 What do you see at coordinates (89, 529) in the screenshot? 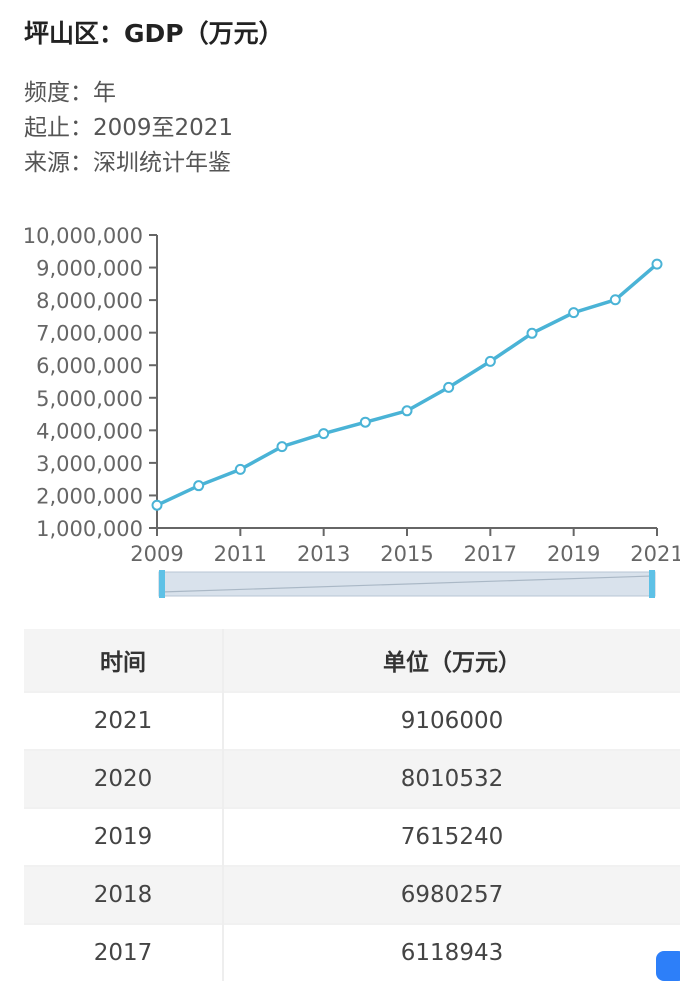
I see `y-tick-label: 1,000,000` at bounding box center [89, 529].